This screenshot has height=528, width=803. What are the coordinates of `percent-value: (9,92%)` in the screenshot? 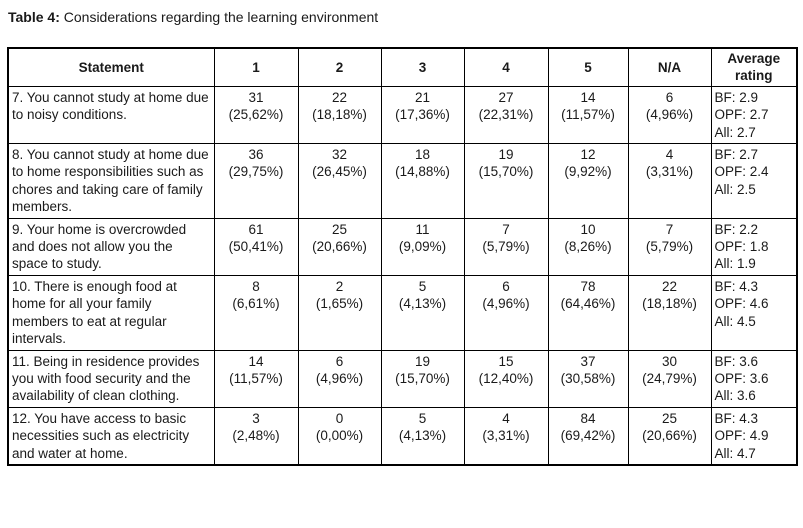 It's located at (588, 172).